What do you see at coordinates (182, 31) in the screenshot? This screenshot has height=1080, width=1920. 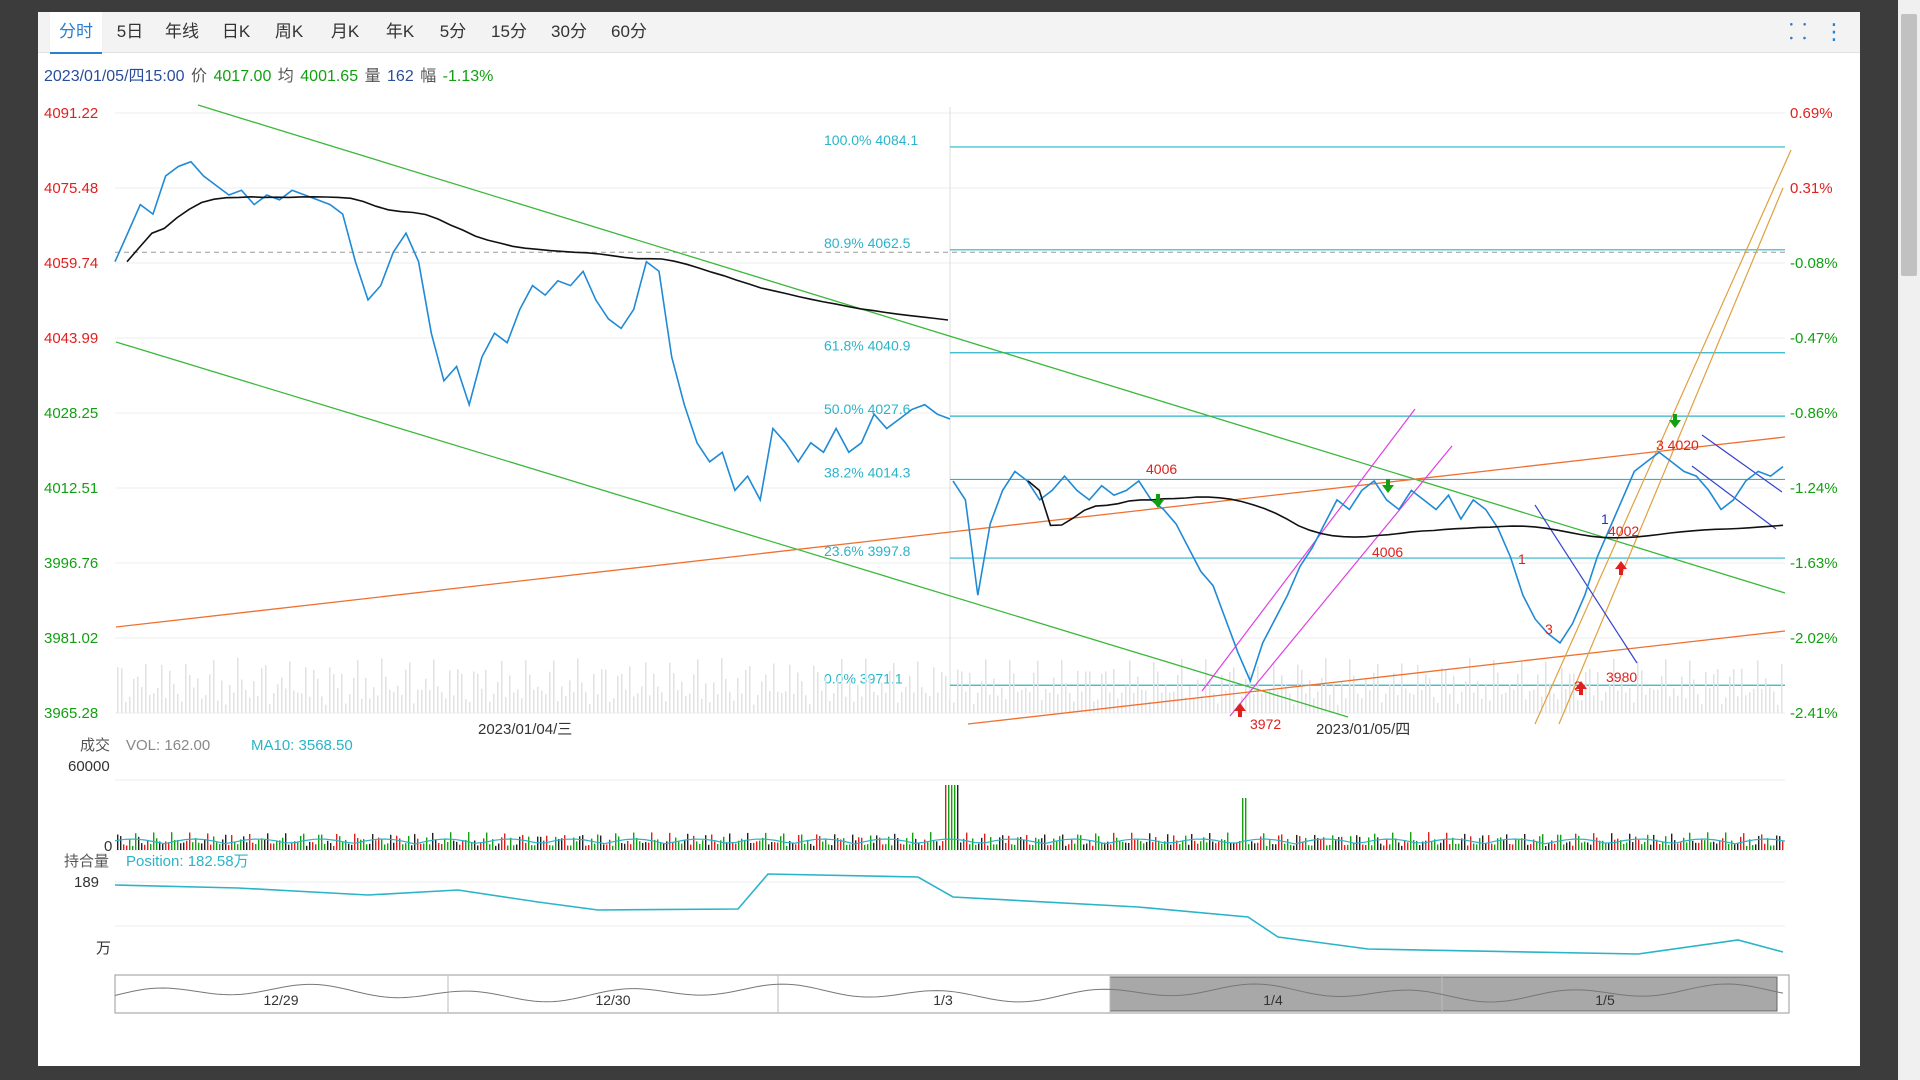 I see `tab-year-line: 年线` at bounding box center [182, 31].